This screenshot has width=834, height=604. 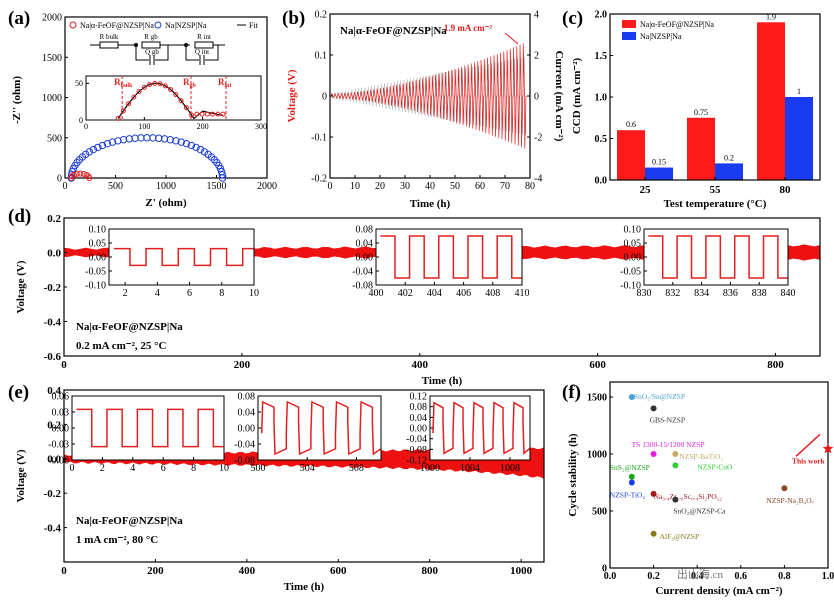 I want to click on voltage-trace, so click(x=150, y=428).